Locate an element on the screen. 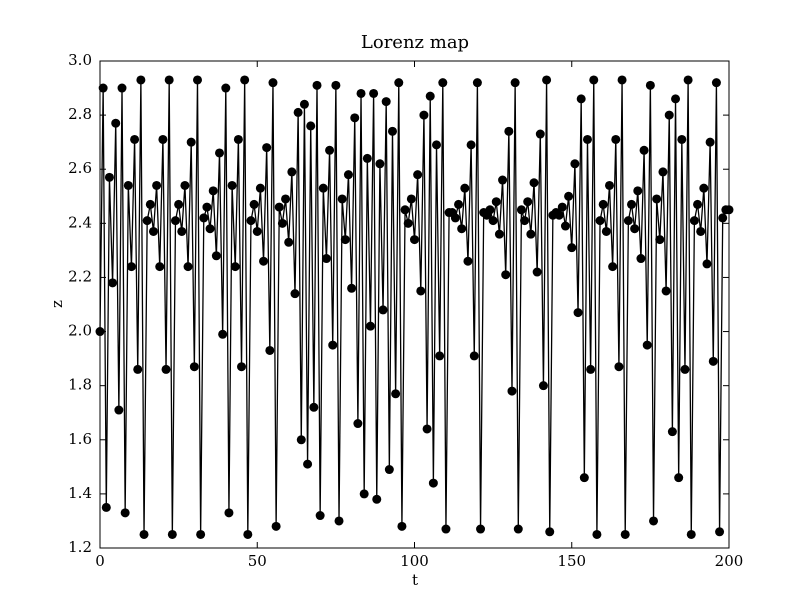 This screenshot has width=810, height=610. y-tick-label: 3.0 is located at coordinates (80, 60).